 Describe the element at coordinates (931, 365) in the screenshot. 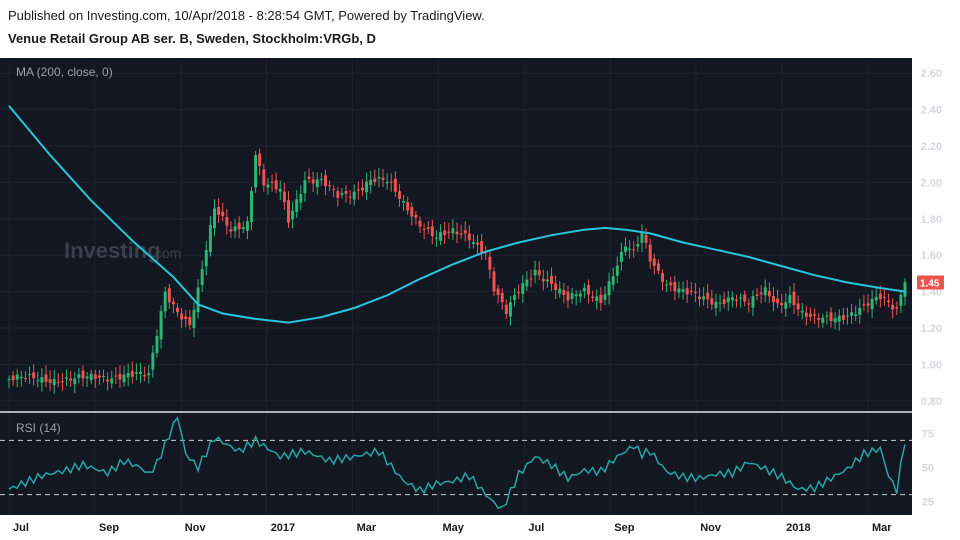

I see `price-tick-label: 1.00` at that location.